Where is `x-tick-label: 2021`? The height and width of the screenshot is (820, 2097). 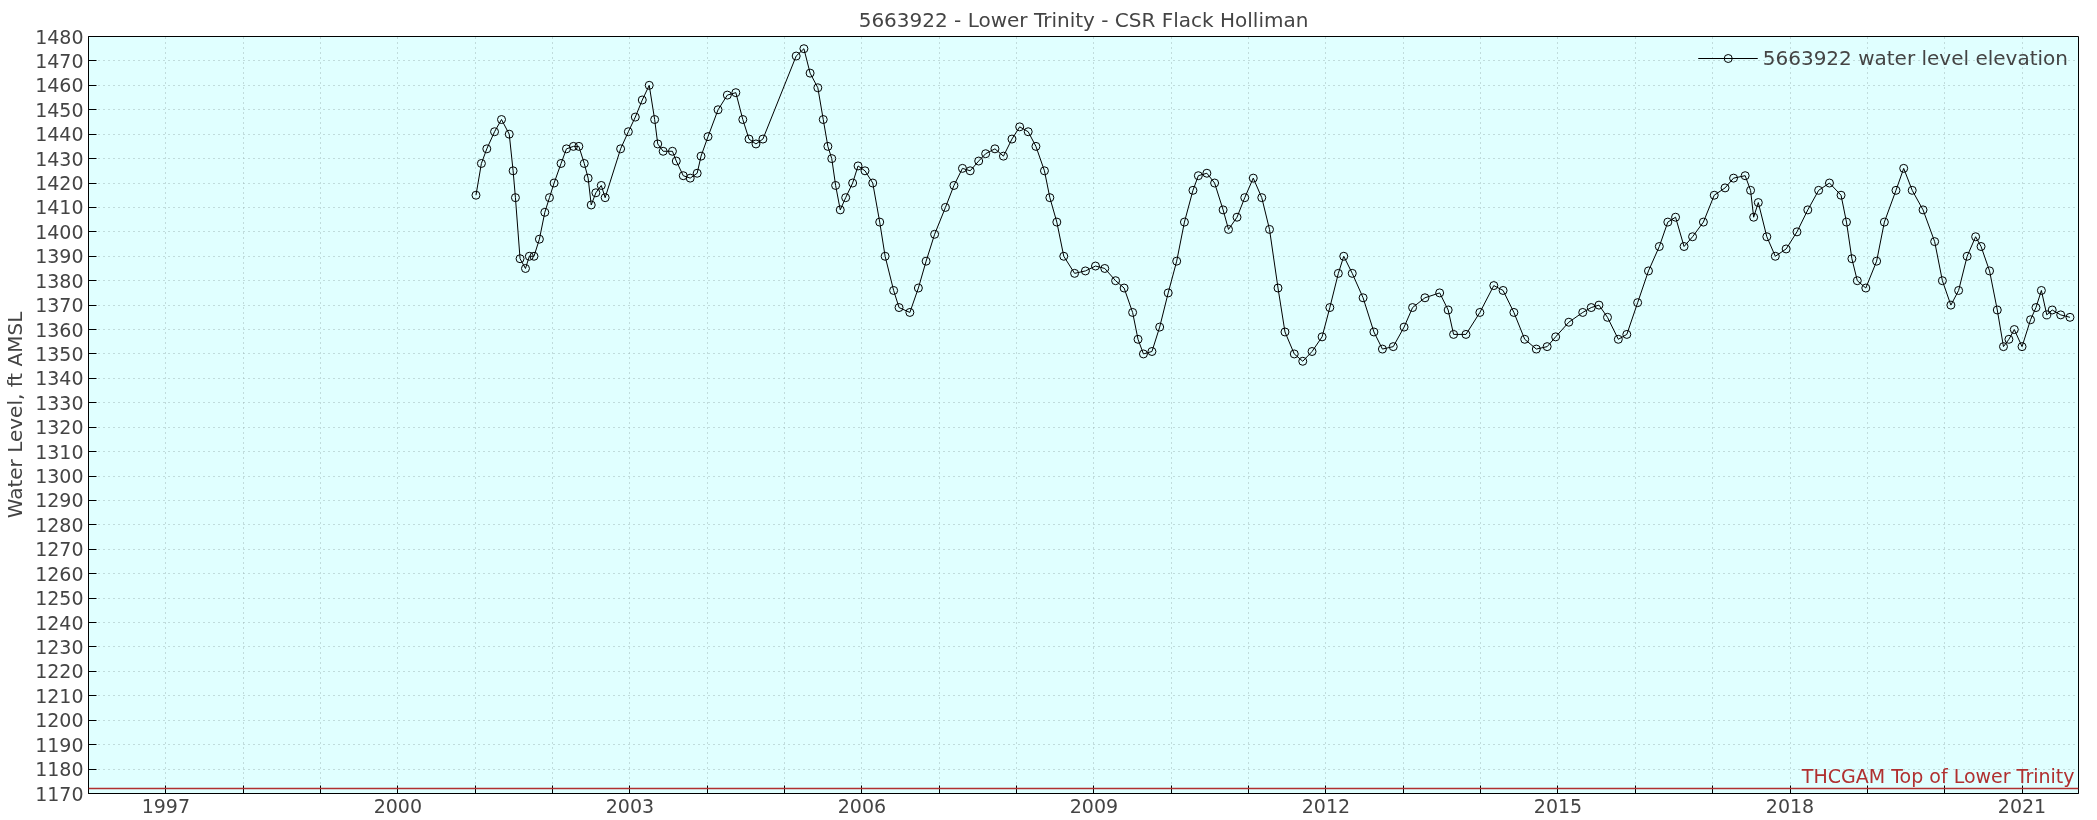 x-tick-label: 2021 is located at coordinates (2022, 805).